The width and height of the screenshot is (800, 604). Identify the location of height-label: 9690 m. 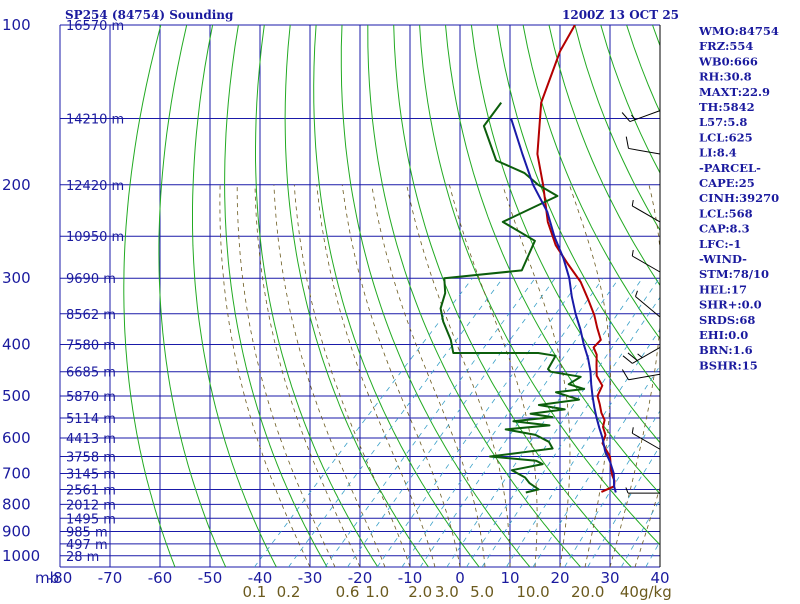
(91, 279).